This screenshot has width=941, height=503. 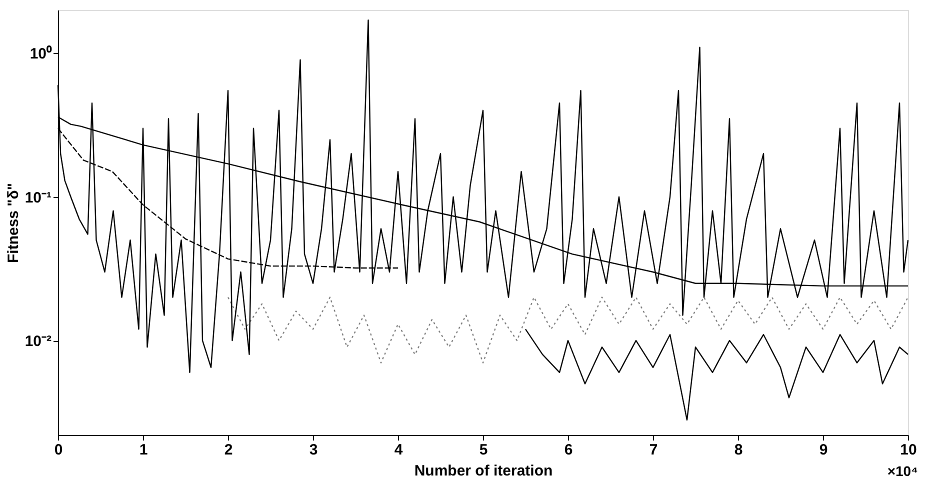 I want to click on x-tick-label: 1, so click(x=143, y=450).